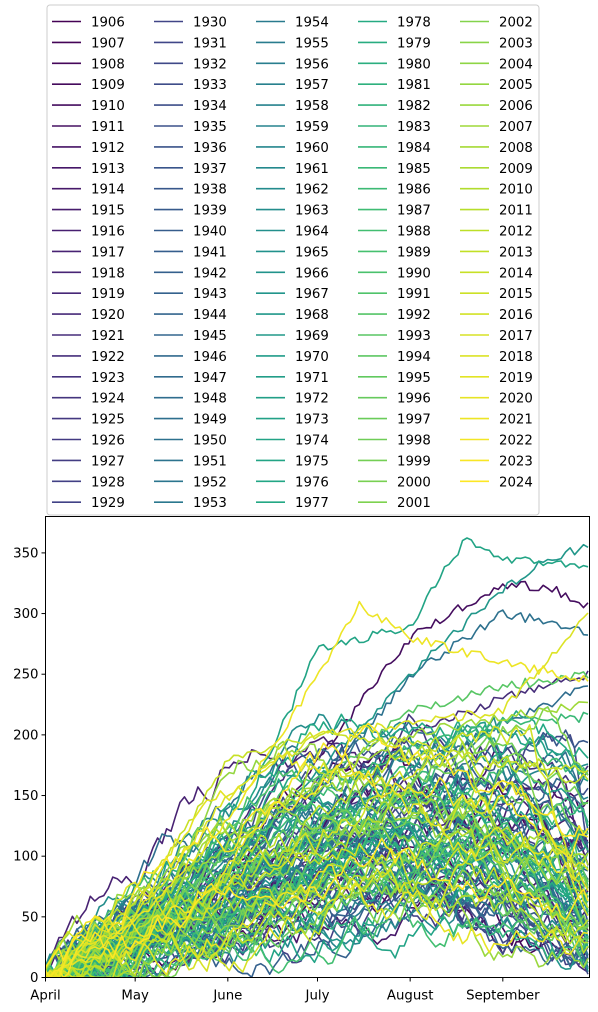 This screenshot has width=598, height=1012. Describe the element at coordinates (394, 357) in the screenshot. I see `legend-entry: 1994` at that location.